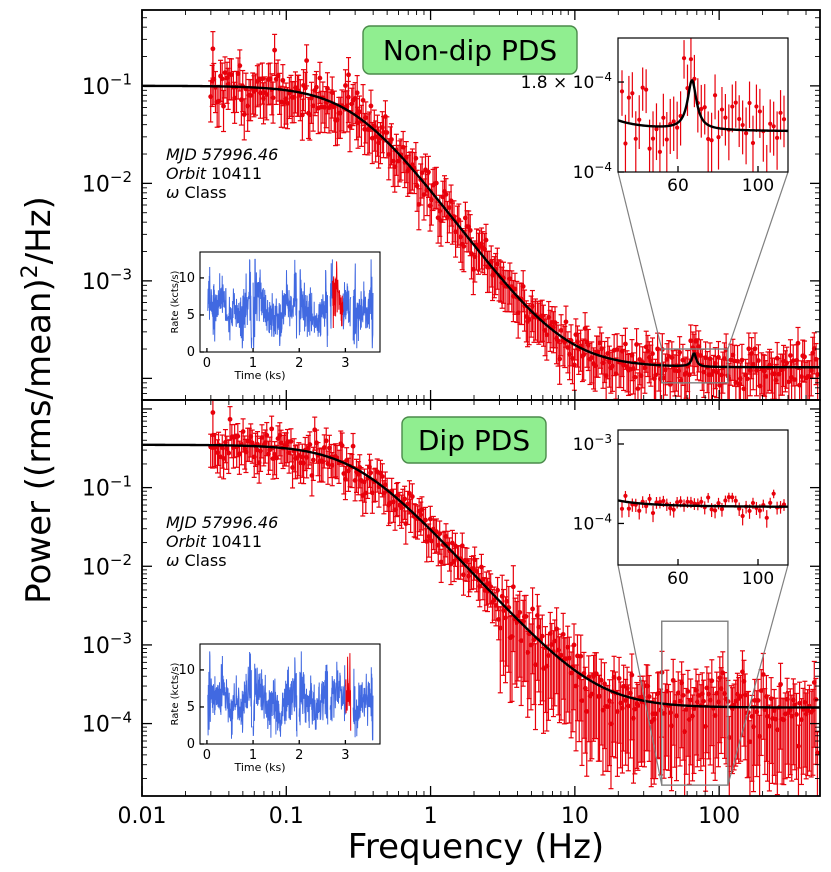 The width and height of the screenshot is (831, 872). I want to click on orbit-label: Orbit 10411, so click(214, 173).